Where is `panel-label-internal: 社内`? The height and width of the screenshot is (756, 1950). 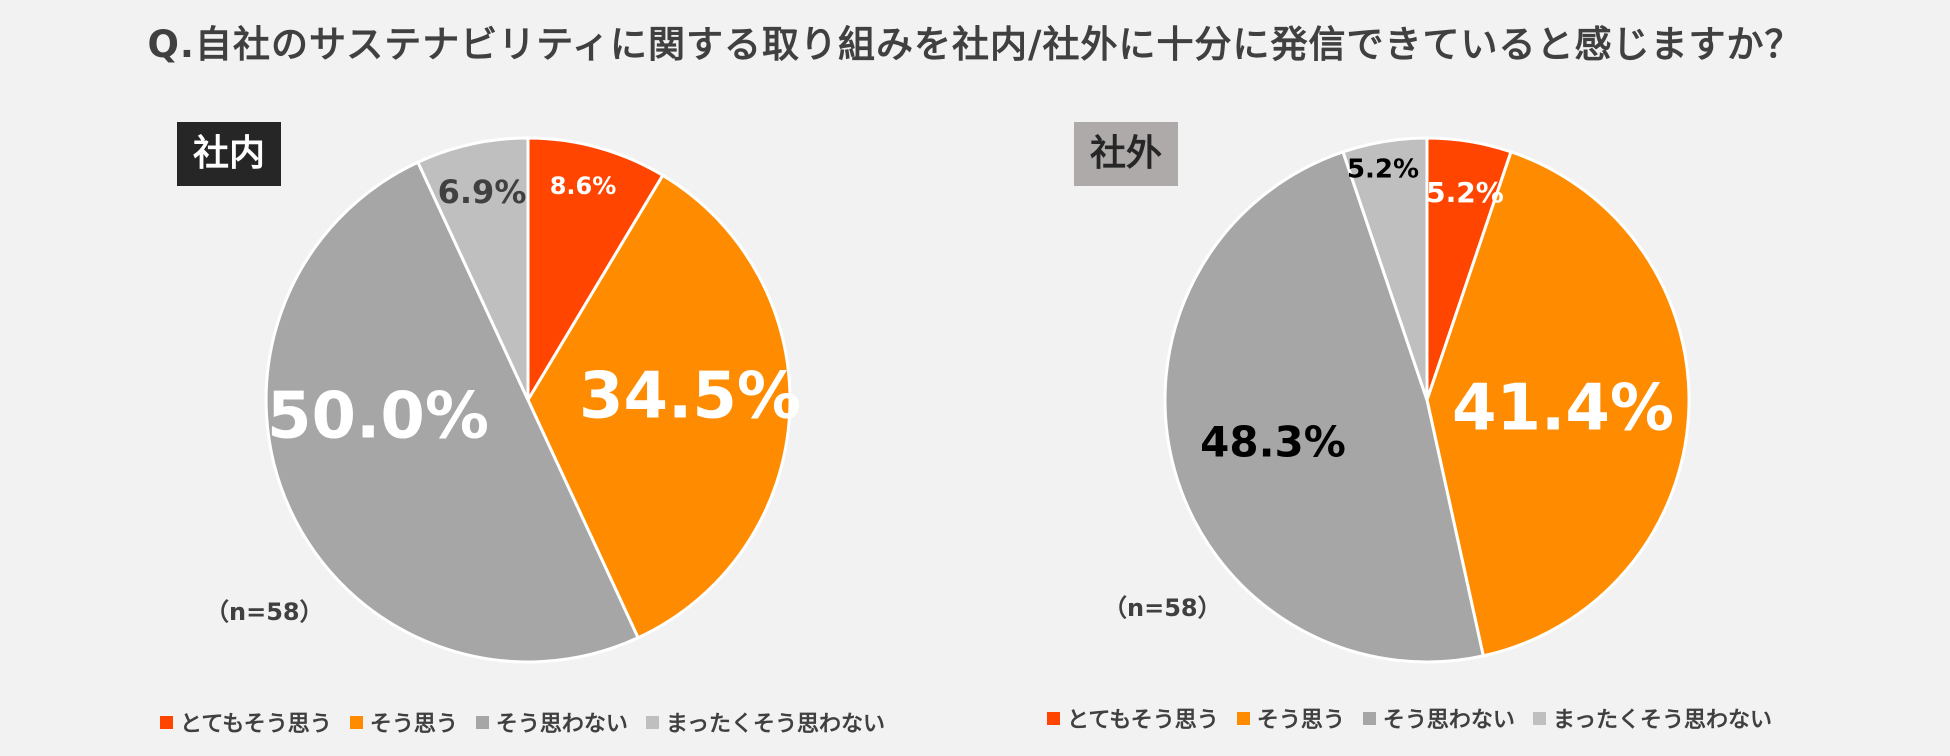
panel-label-internal: 社内 is located at coordinates (229, 154).